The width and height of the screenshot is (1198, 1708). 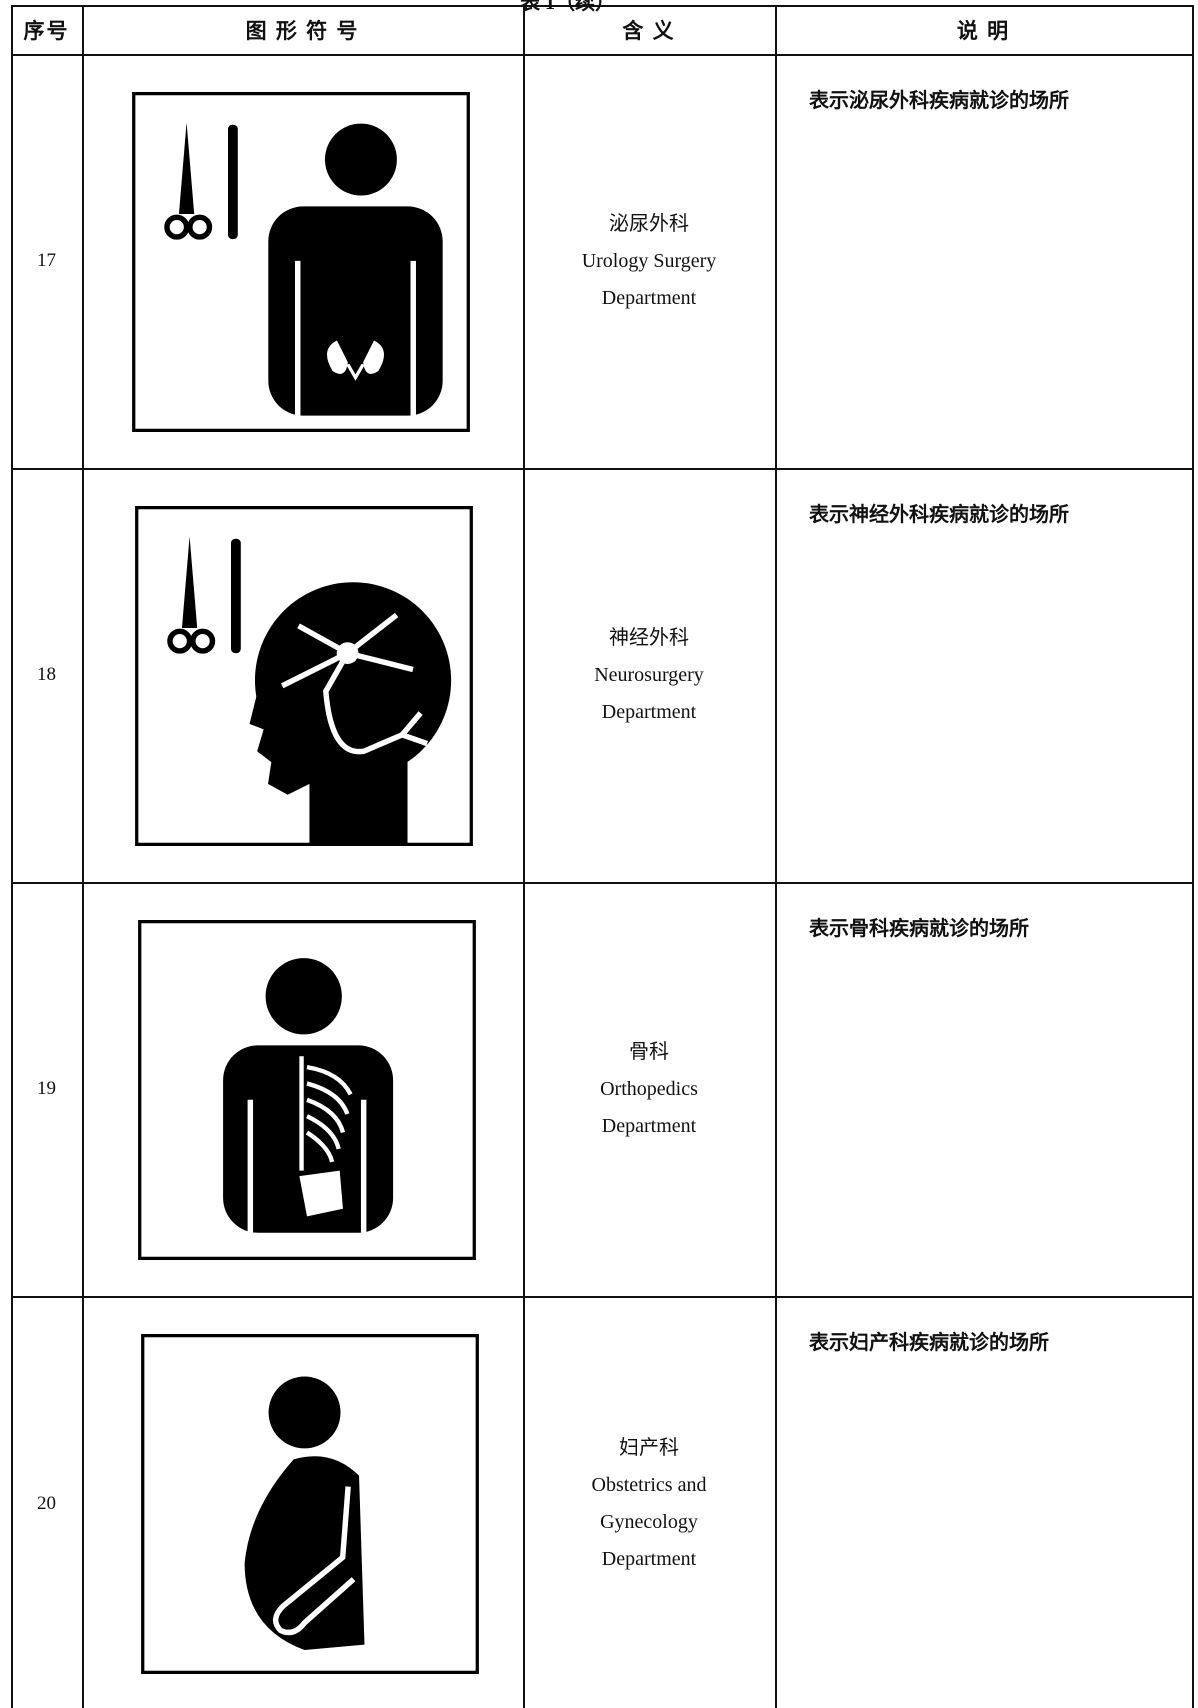 What do you see at coordinates (567, 7) in the screenshot?
I see `caption: 表 1（续）` at bounding box center [567, 7].